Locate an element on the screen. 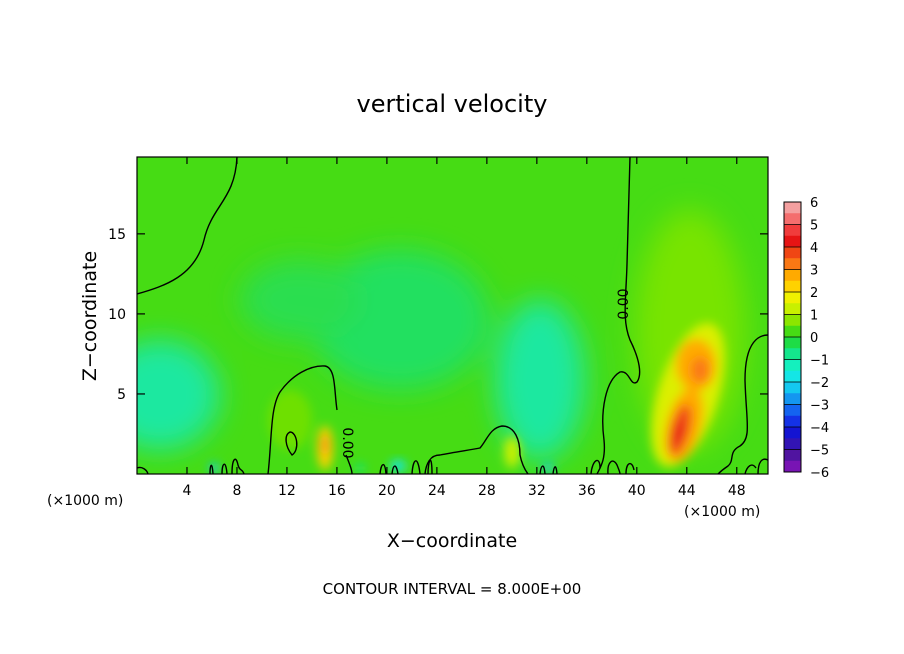 Image resolution: width=904 pixels, height=654 pixels. y-tick-label: 10 is located at coordinates (117, 315).